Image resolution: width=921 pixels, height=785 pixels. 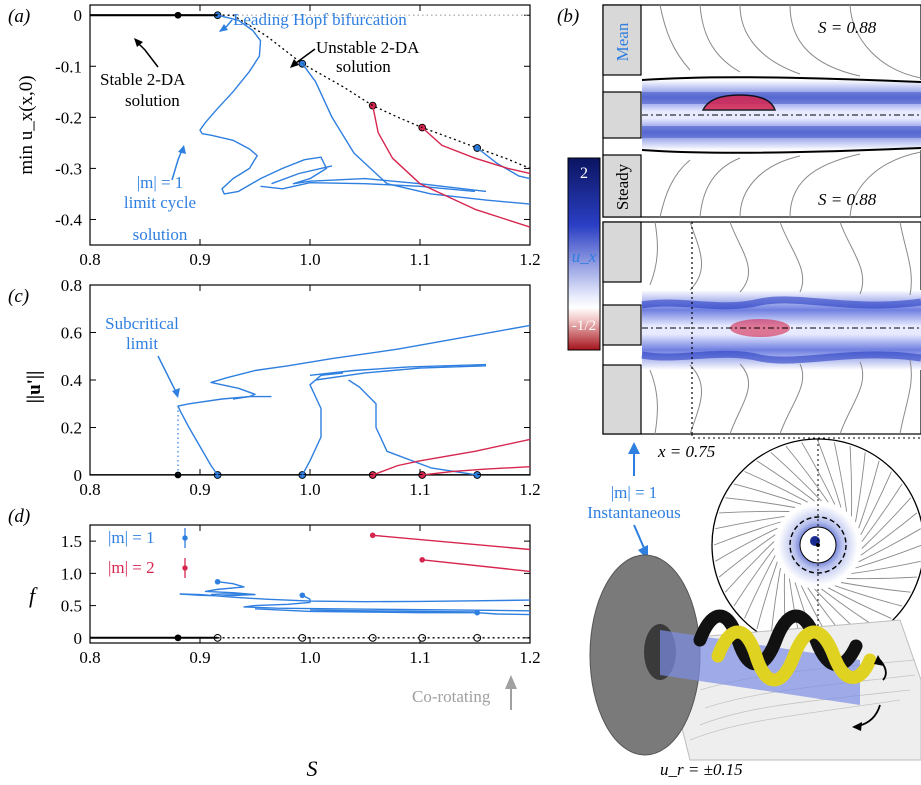 What do you see at coordinates (686, 451) in the screenshot?
I see `x-slice-label: x = 0.75` at bounding box center [686, 451].